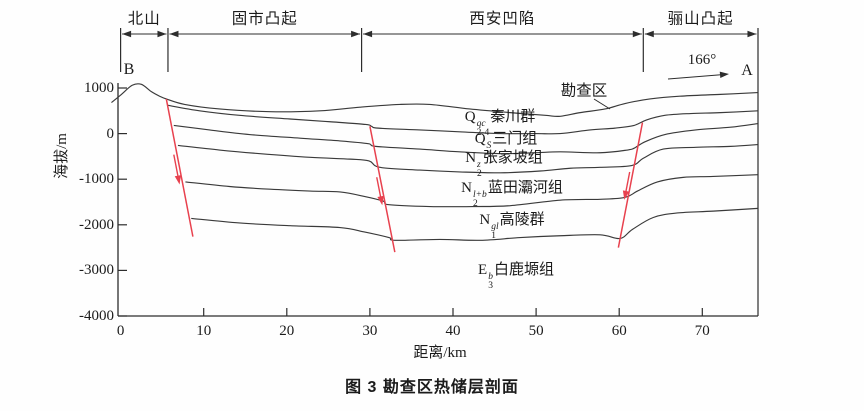  Describe the element at coordinates (475, 224) in the screenshot. I see `horizon-base-gaoling` at that location.